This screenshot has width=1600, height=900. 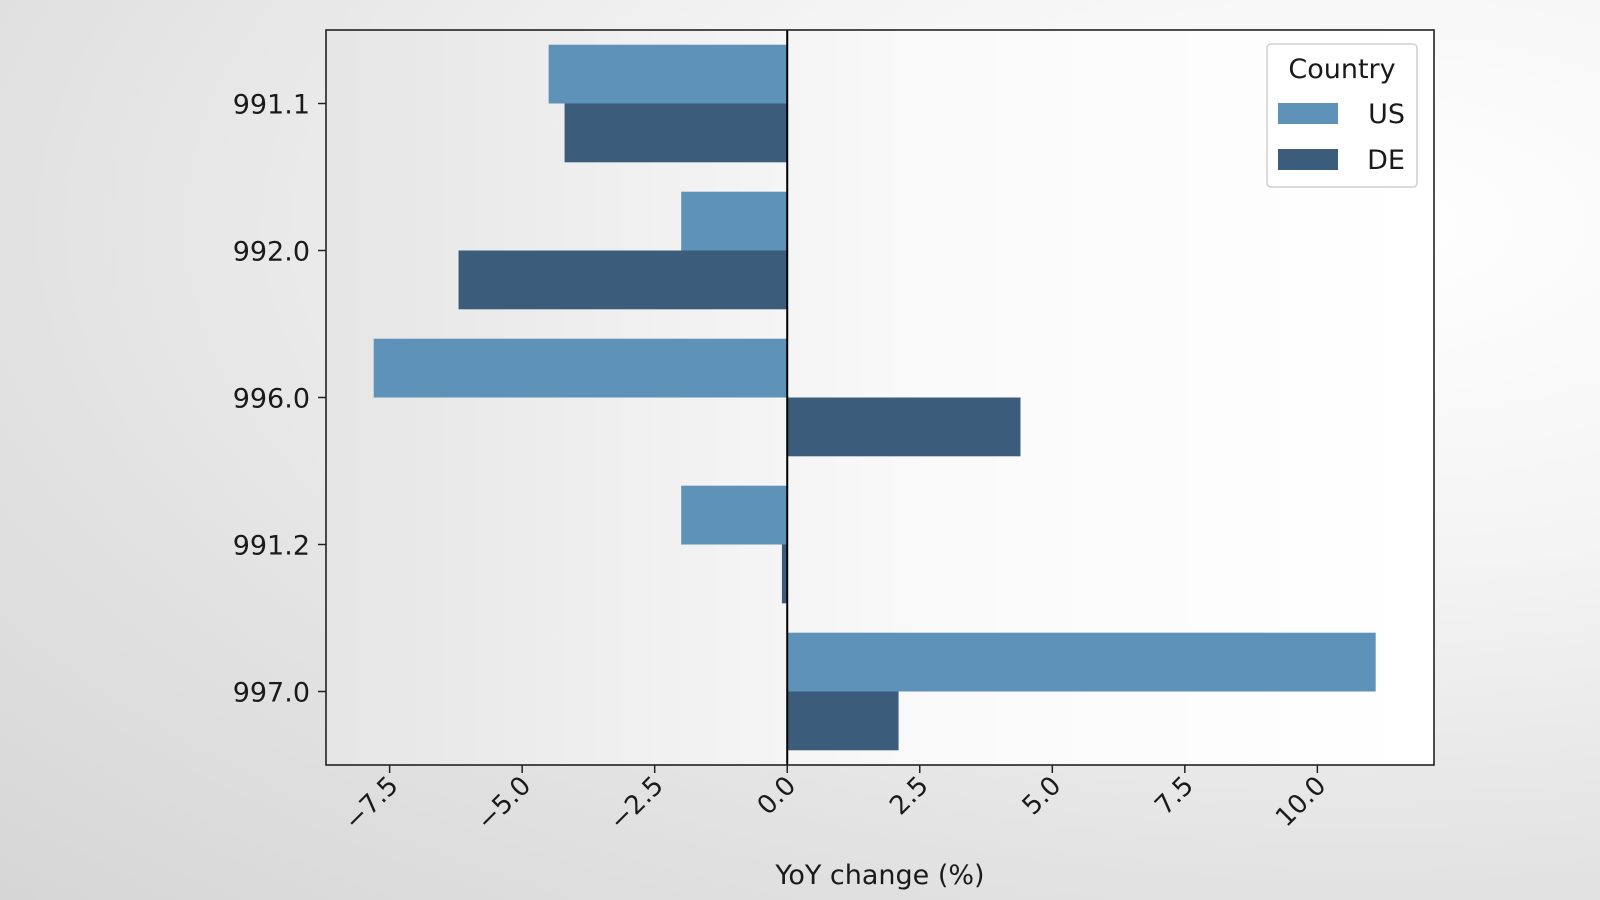 What do you see at coordinates (1042, 796) in the screenshot?
I see `x-tick-label-5: 5.0` at bounding box center [1042, 796].